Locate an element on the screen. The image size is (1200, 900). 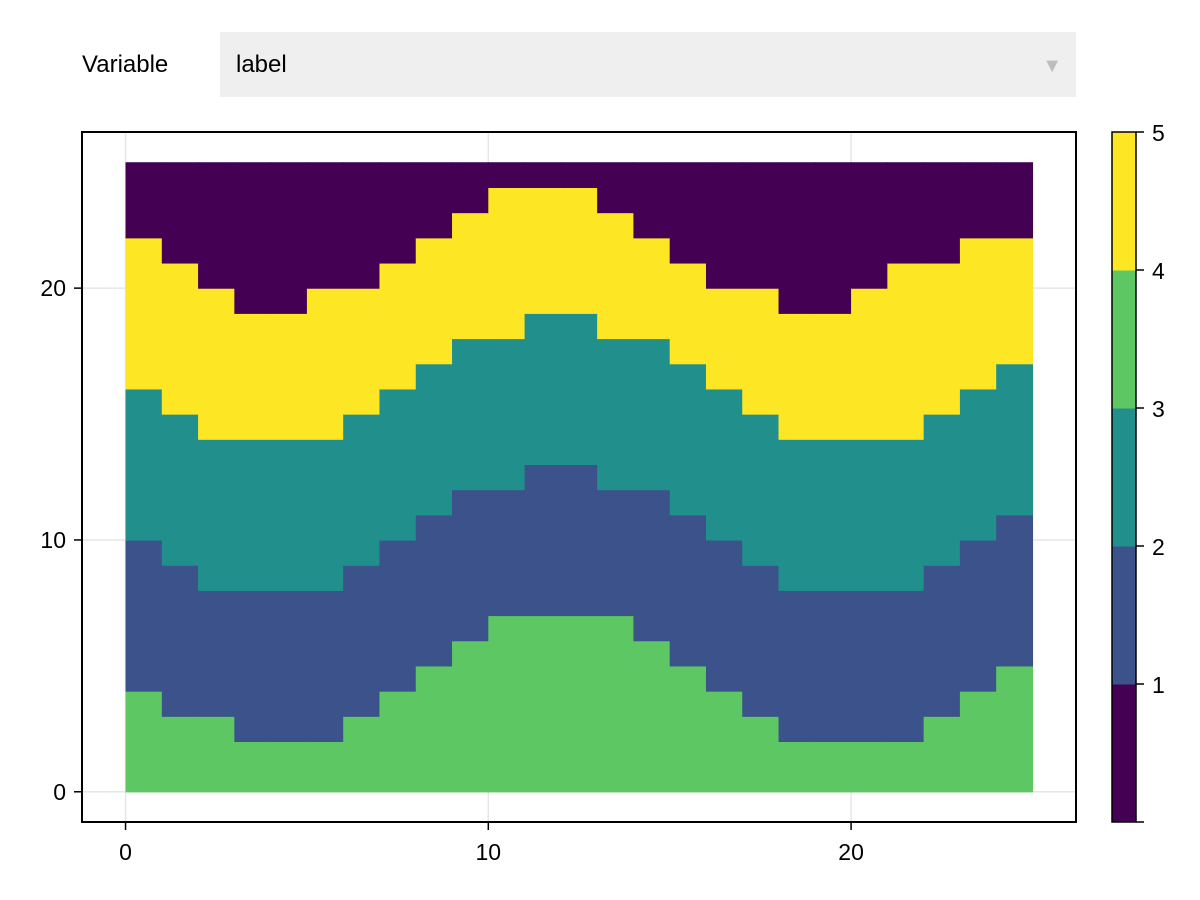
x-tick-label: 20 is located at coordinates (851, 852).